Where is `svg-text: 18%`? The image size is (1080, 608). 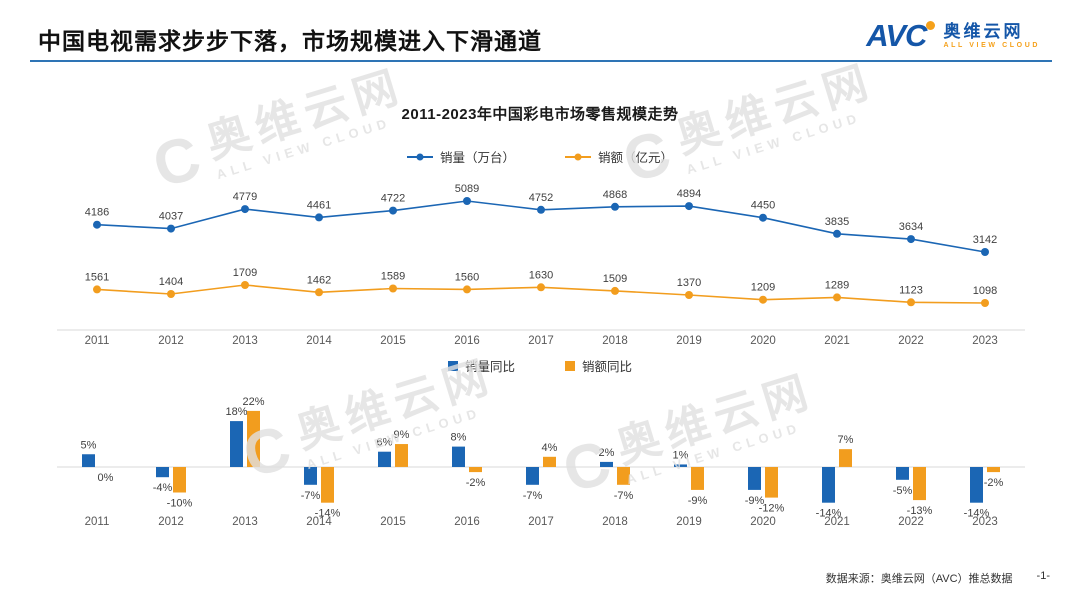 svg-text: 18% is located at coordinates (236, 412).